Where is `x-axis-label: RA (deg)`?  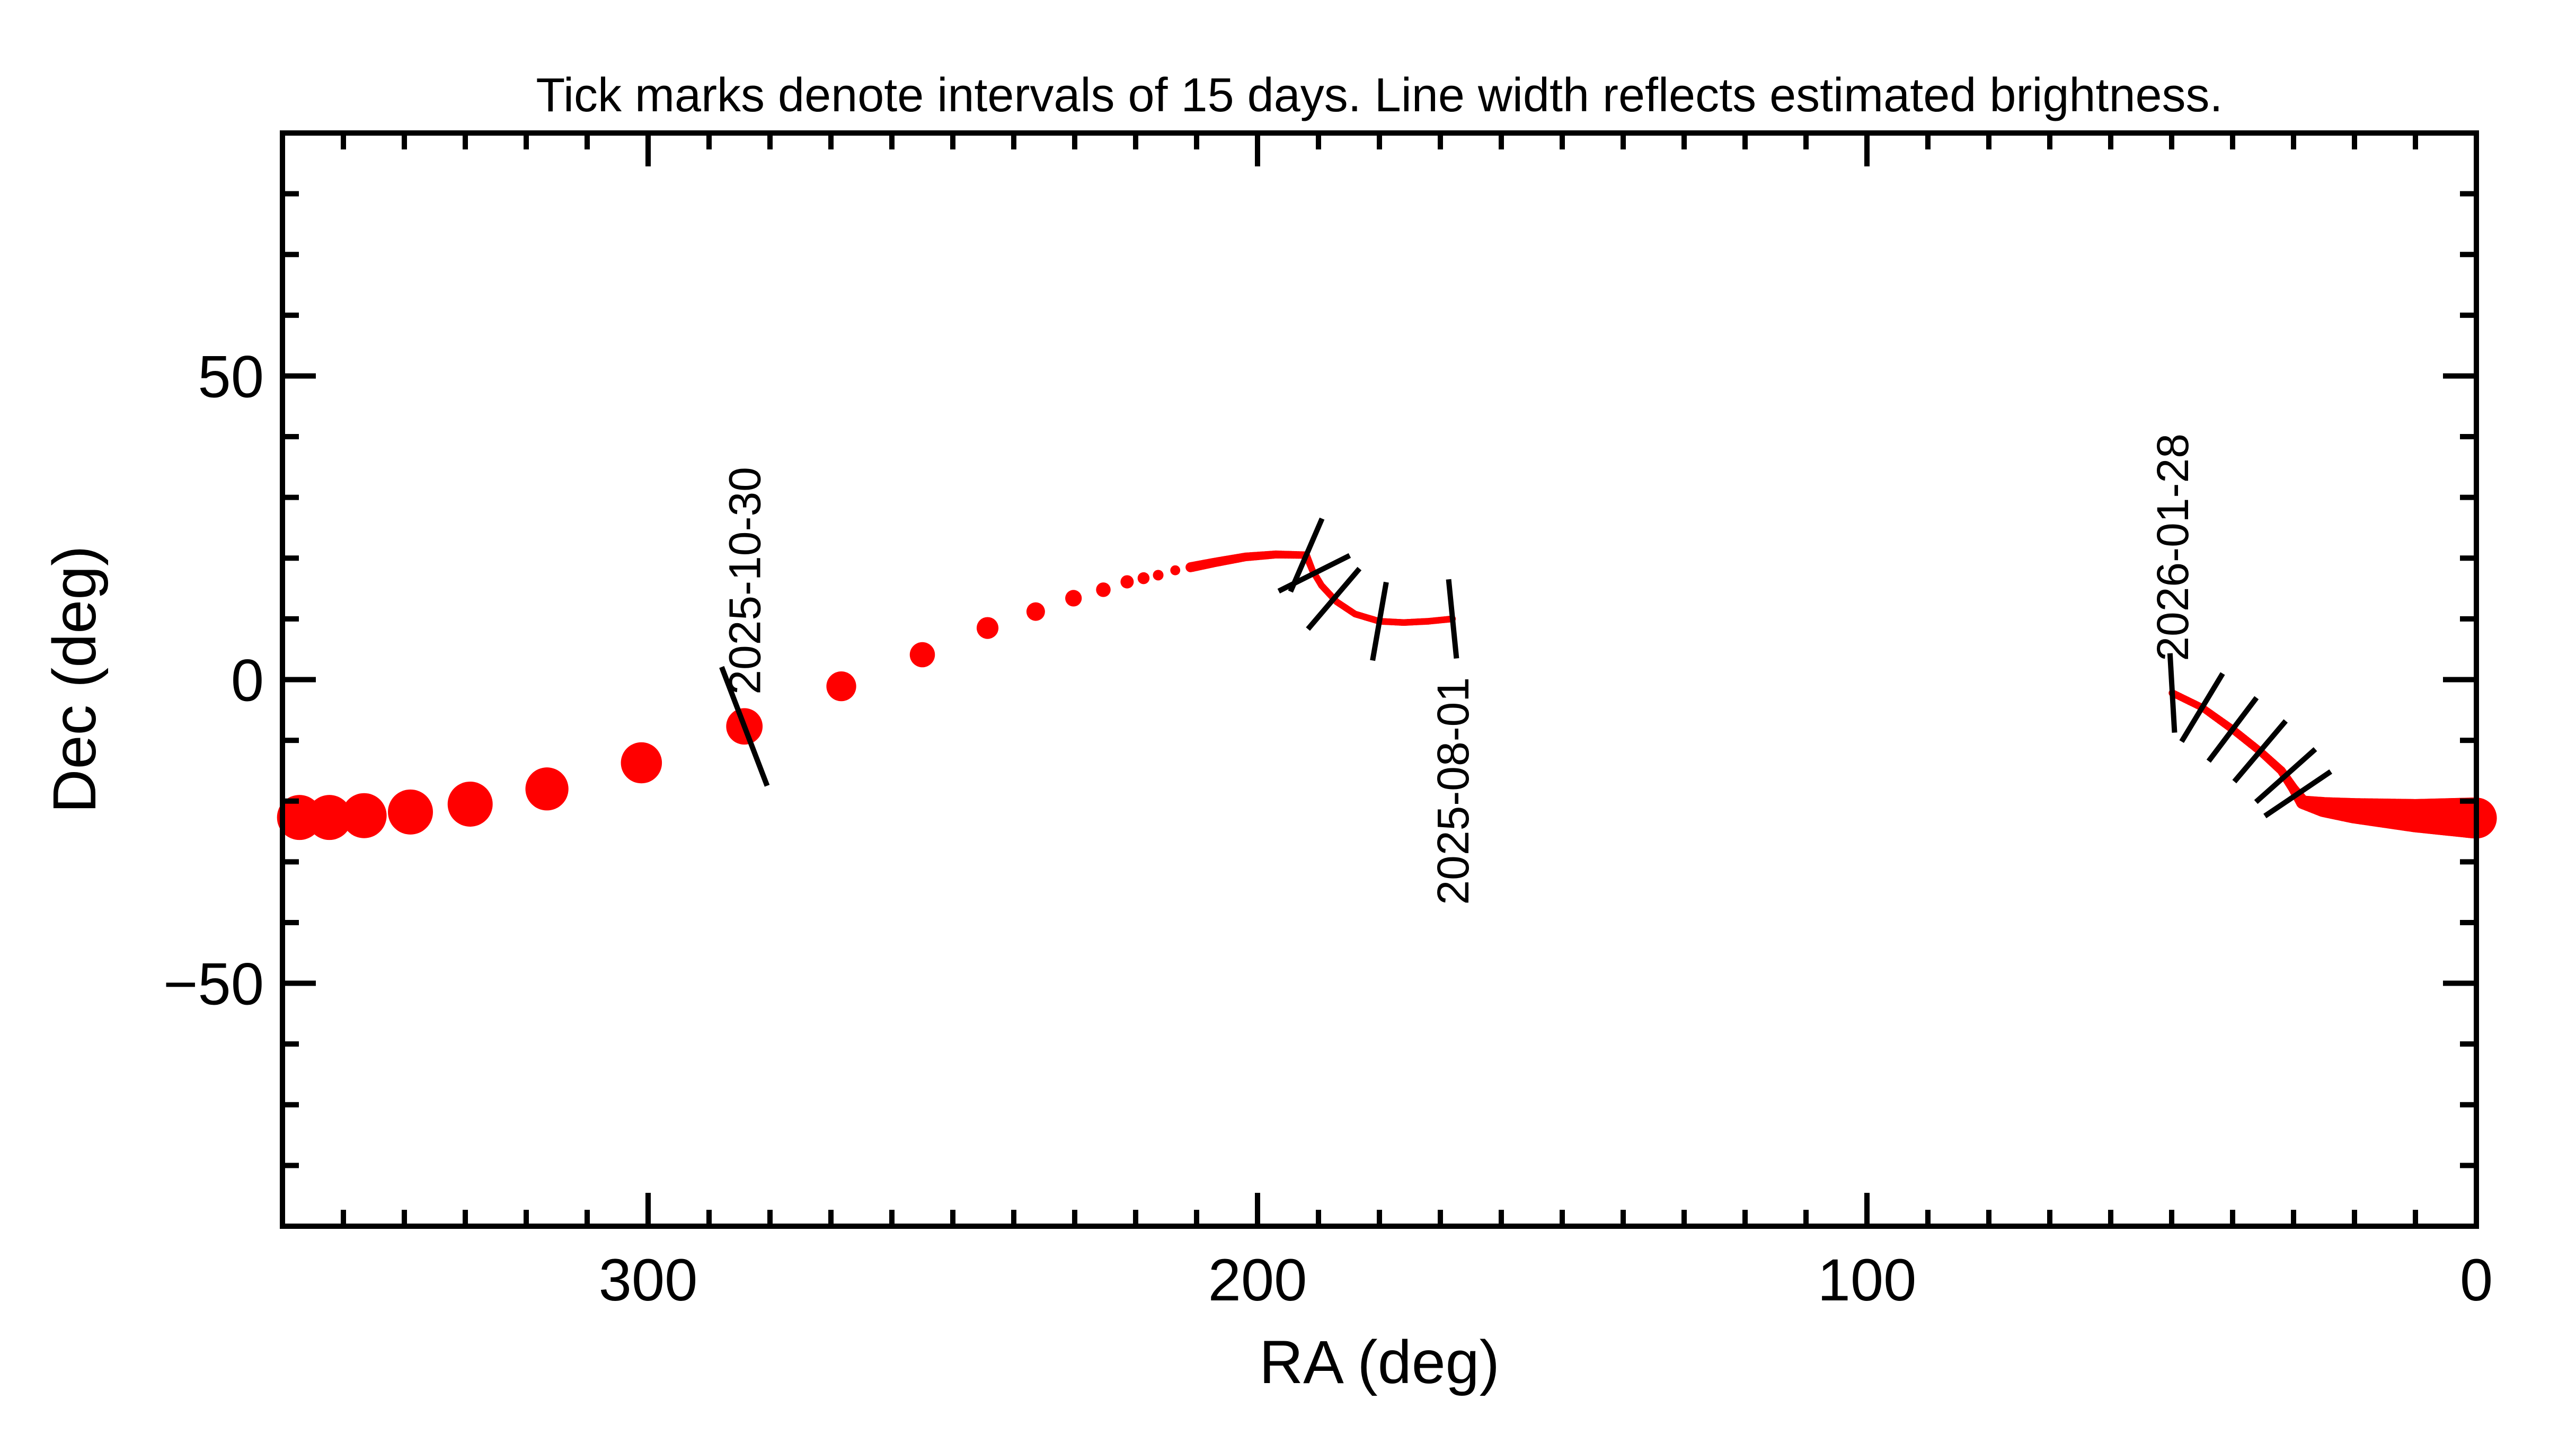
x-axis-label: RA (deg) is located at coordinates (1379, 1362).